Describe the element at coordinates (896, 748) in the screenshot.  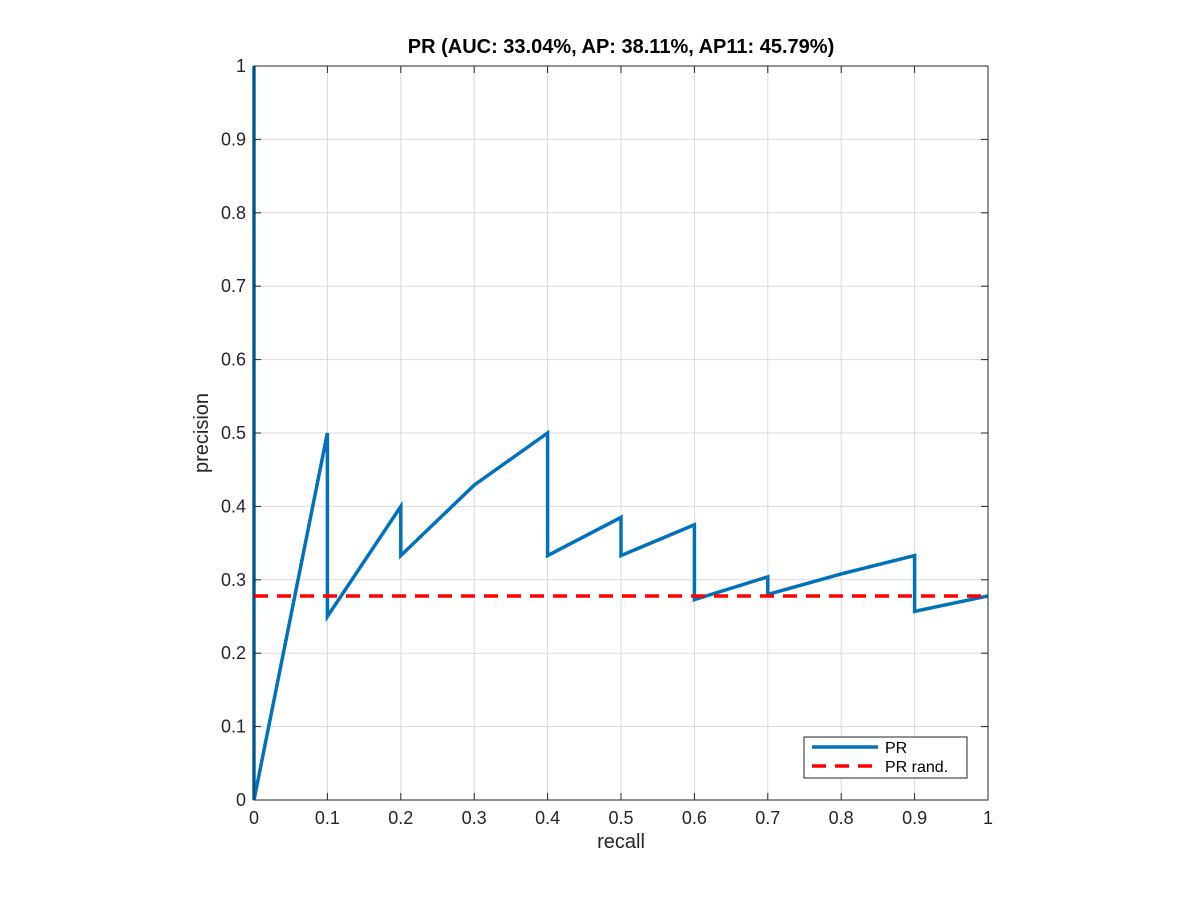
I see `legend-label-pr: PR` at that location.